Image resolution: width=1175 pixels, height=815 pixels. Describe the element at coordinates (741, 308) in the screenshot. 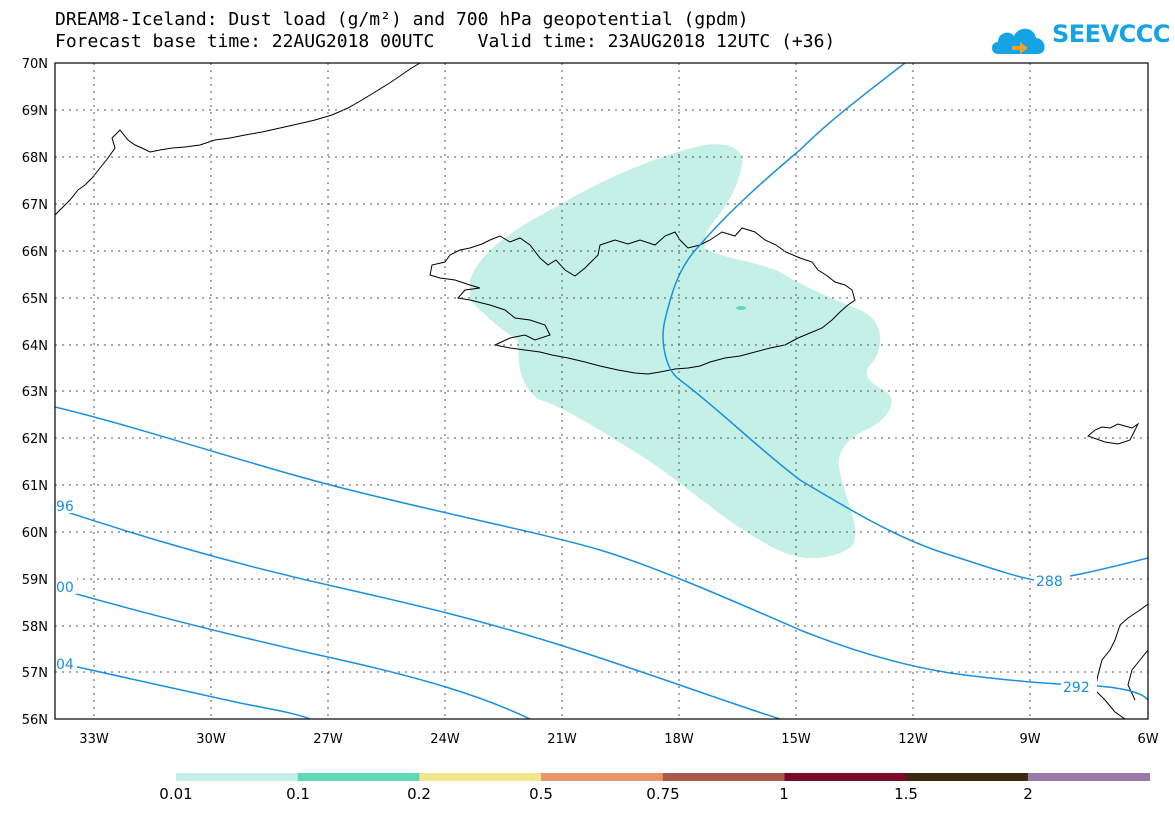

I see `dust-patch` at that location.